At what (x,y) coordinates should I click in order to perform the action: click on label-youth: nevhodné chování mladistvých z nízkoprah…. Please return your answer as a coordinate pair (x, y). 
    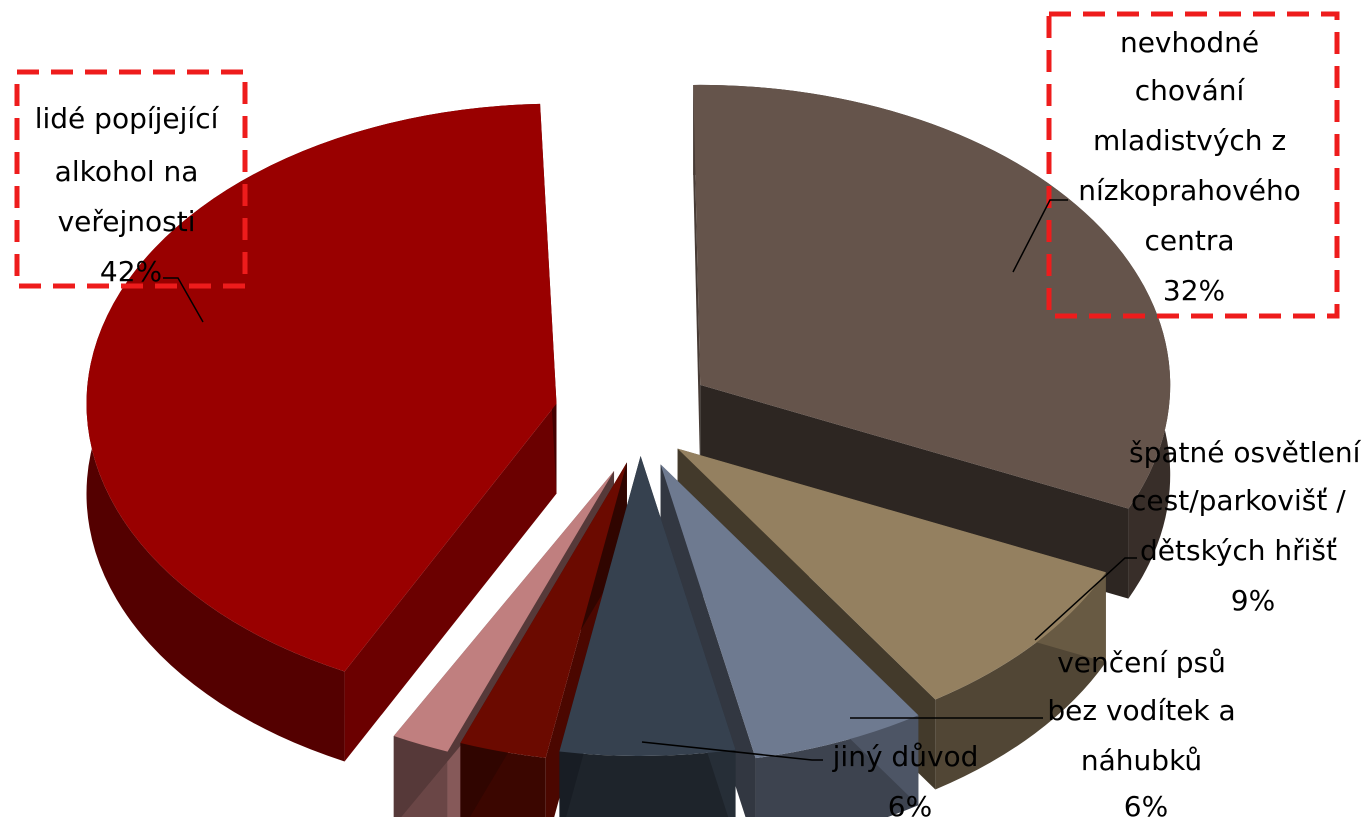
    Looking at the image, I should click on (1193, 166).